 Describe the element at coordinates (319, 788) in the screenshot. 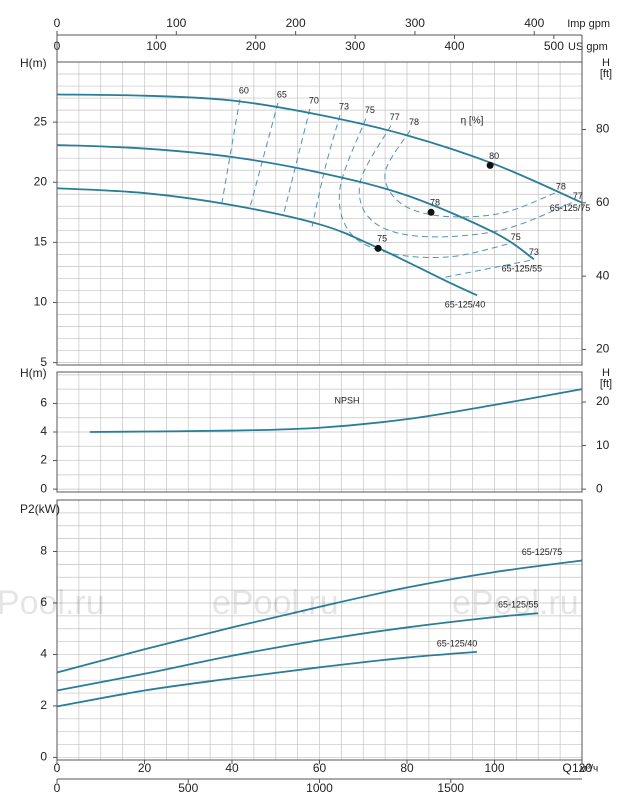

I see `bottom-axis-tick-label: 1000` at that location.